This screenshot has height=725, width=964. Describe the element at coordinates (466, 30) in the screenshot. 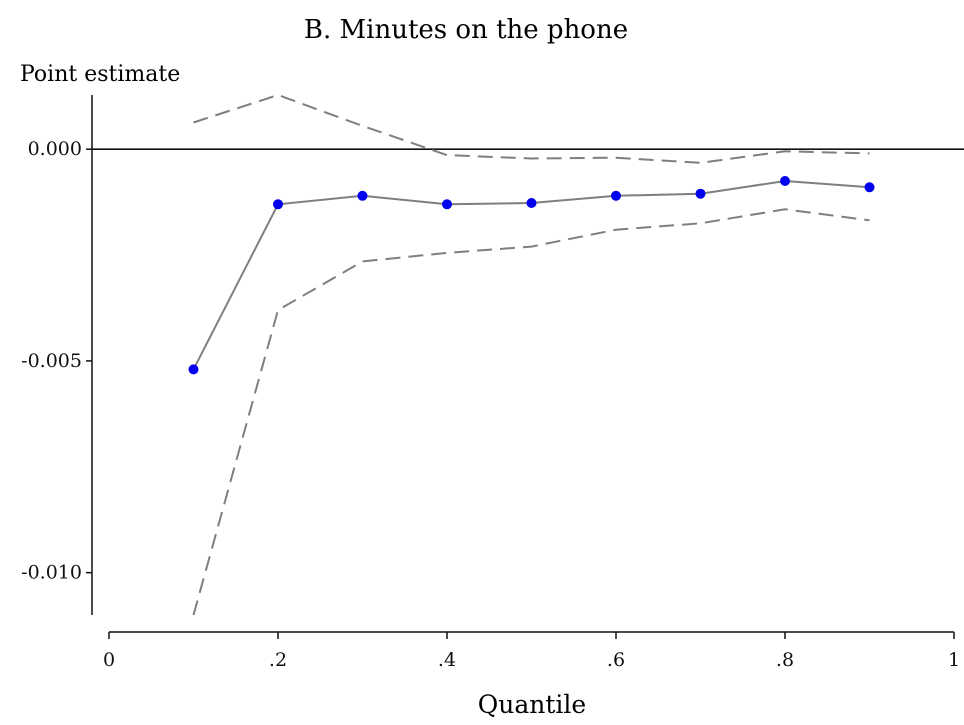

I see `chart-title: B. Minutes on the phone` at that location.